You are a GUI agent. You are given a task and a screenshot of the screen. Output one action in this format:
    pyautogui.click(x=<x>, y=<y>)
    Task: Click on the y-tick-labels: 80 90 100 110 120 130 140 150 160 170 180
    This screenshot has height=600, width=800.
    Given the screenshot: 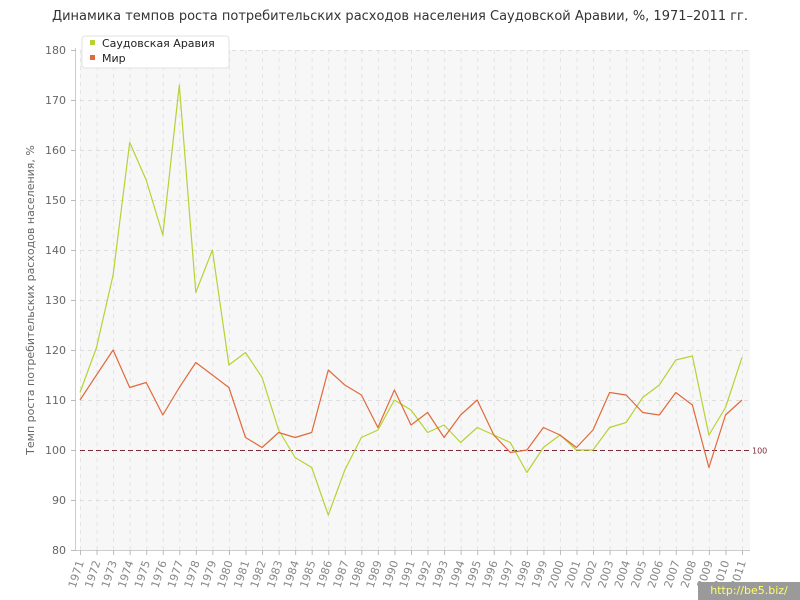 What is the action you would take?
    pyautogui.click(x=60, y=300)
    